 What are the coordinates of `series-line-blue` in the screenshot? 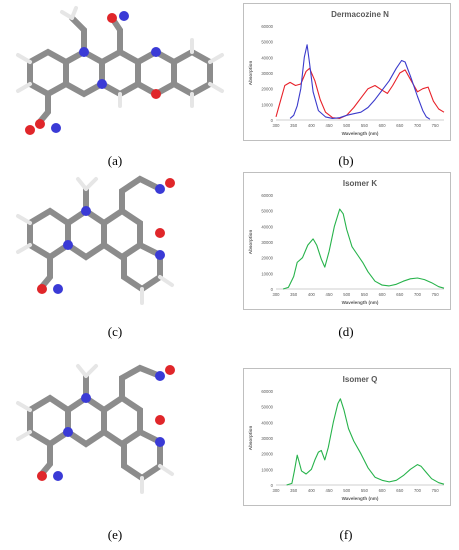 It's located at (360, 82).